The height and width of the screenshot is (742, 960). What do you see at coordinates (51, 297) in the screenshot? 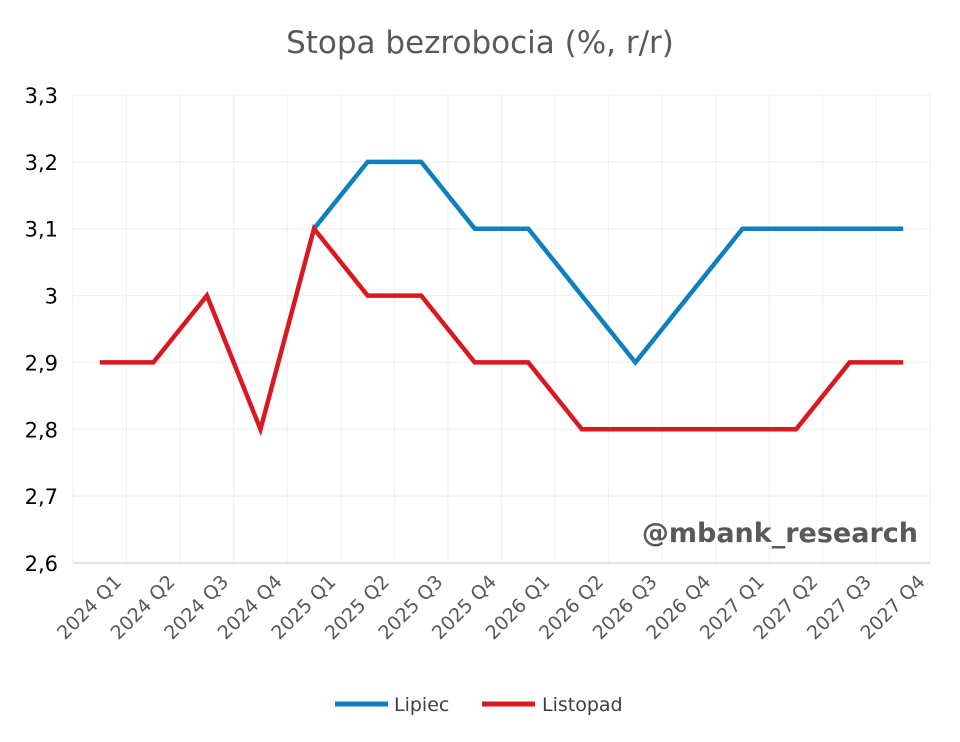
I see `y-tick-label: 3` at bounding box center [51, 297].